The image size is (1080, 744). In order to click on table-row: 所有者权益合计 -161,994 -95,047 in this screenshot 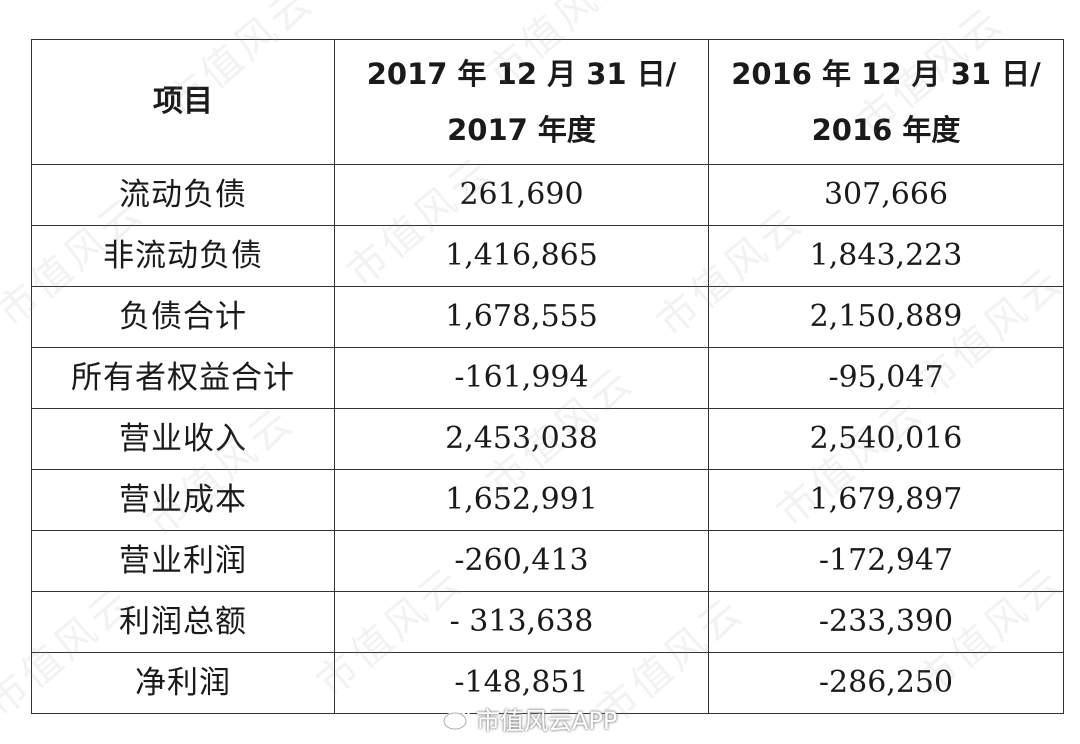, I will do `click(547, 378)`.